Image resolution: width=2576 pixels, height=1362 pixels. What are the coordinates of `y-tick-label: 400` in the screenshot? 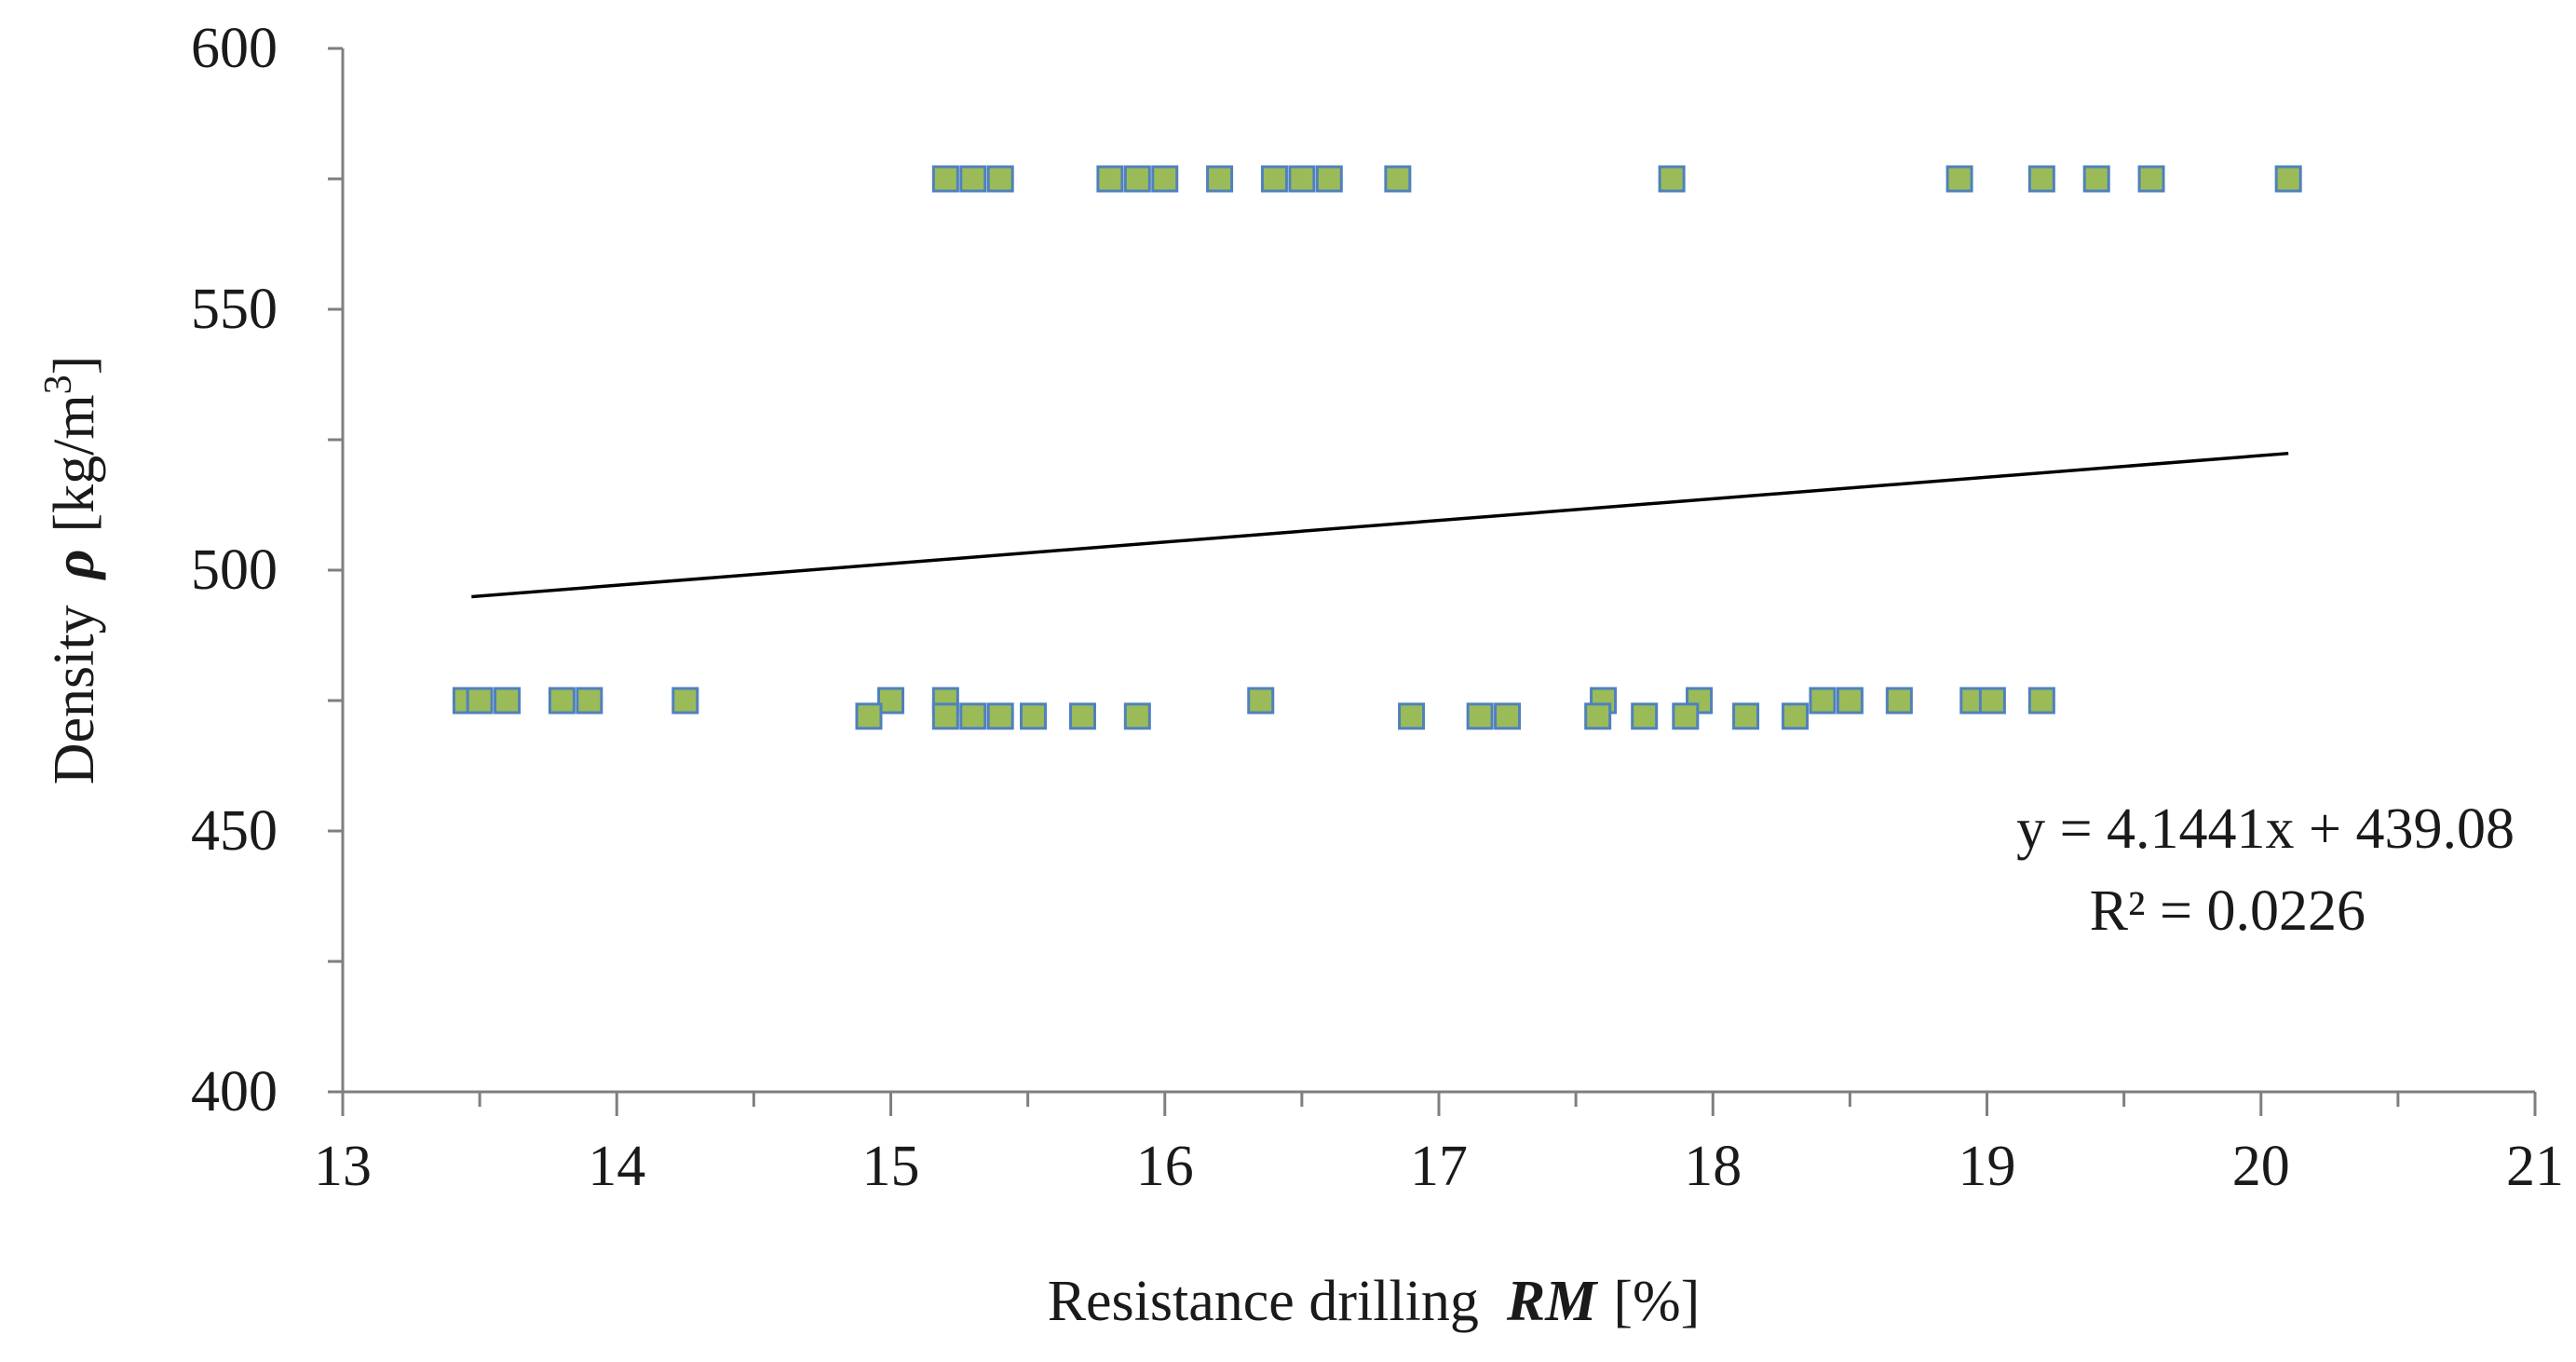 It's located at (234, 1092).